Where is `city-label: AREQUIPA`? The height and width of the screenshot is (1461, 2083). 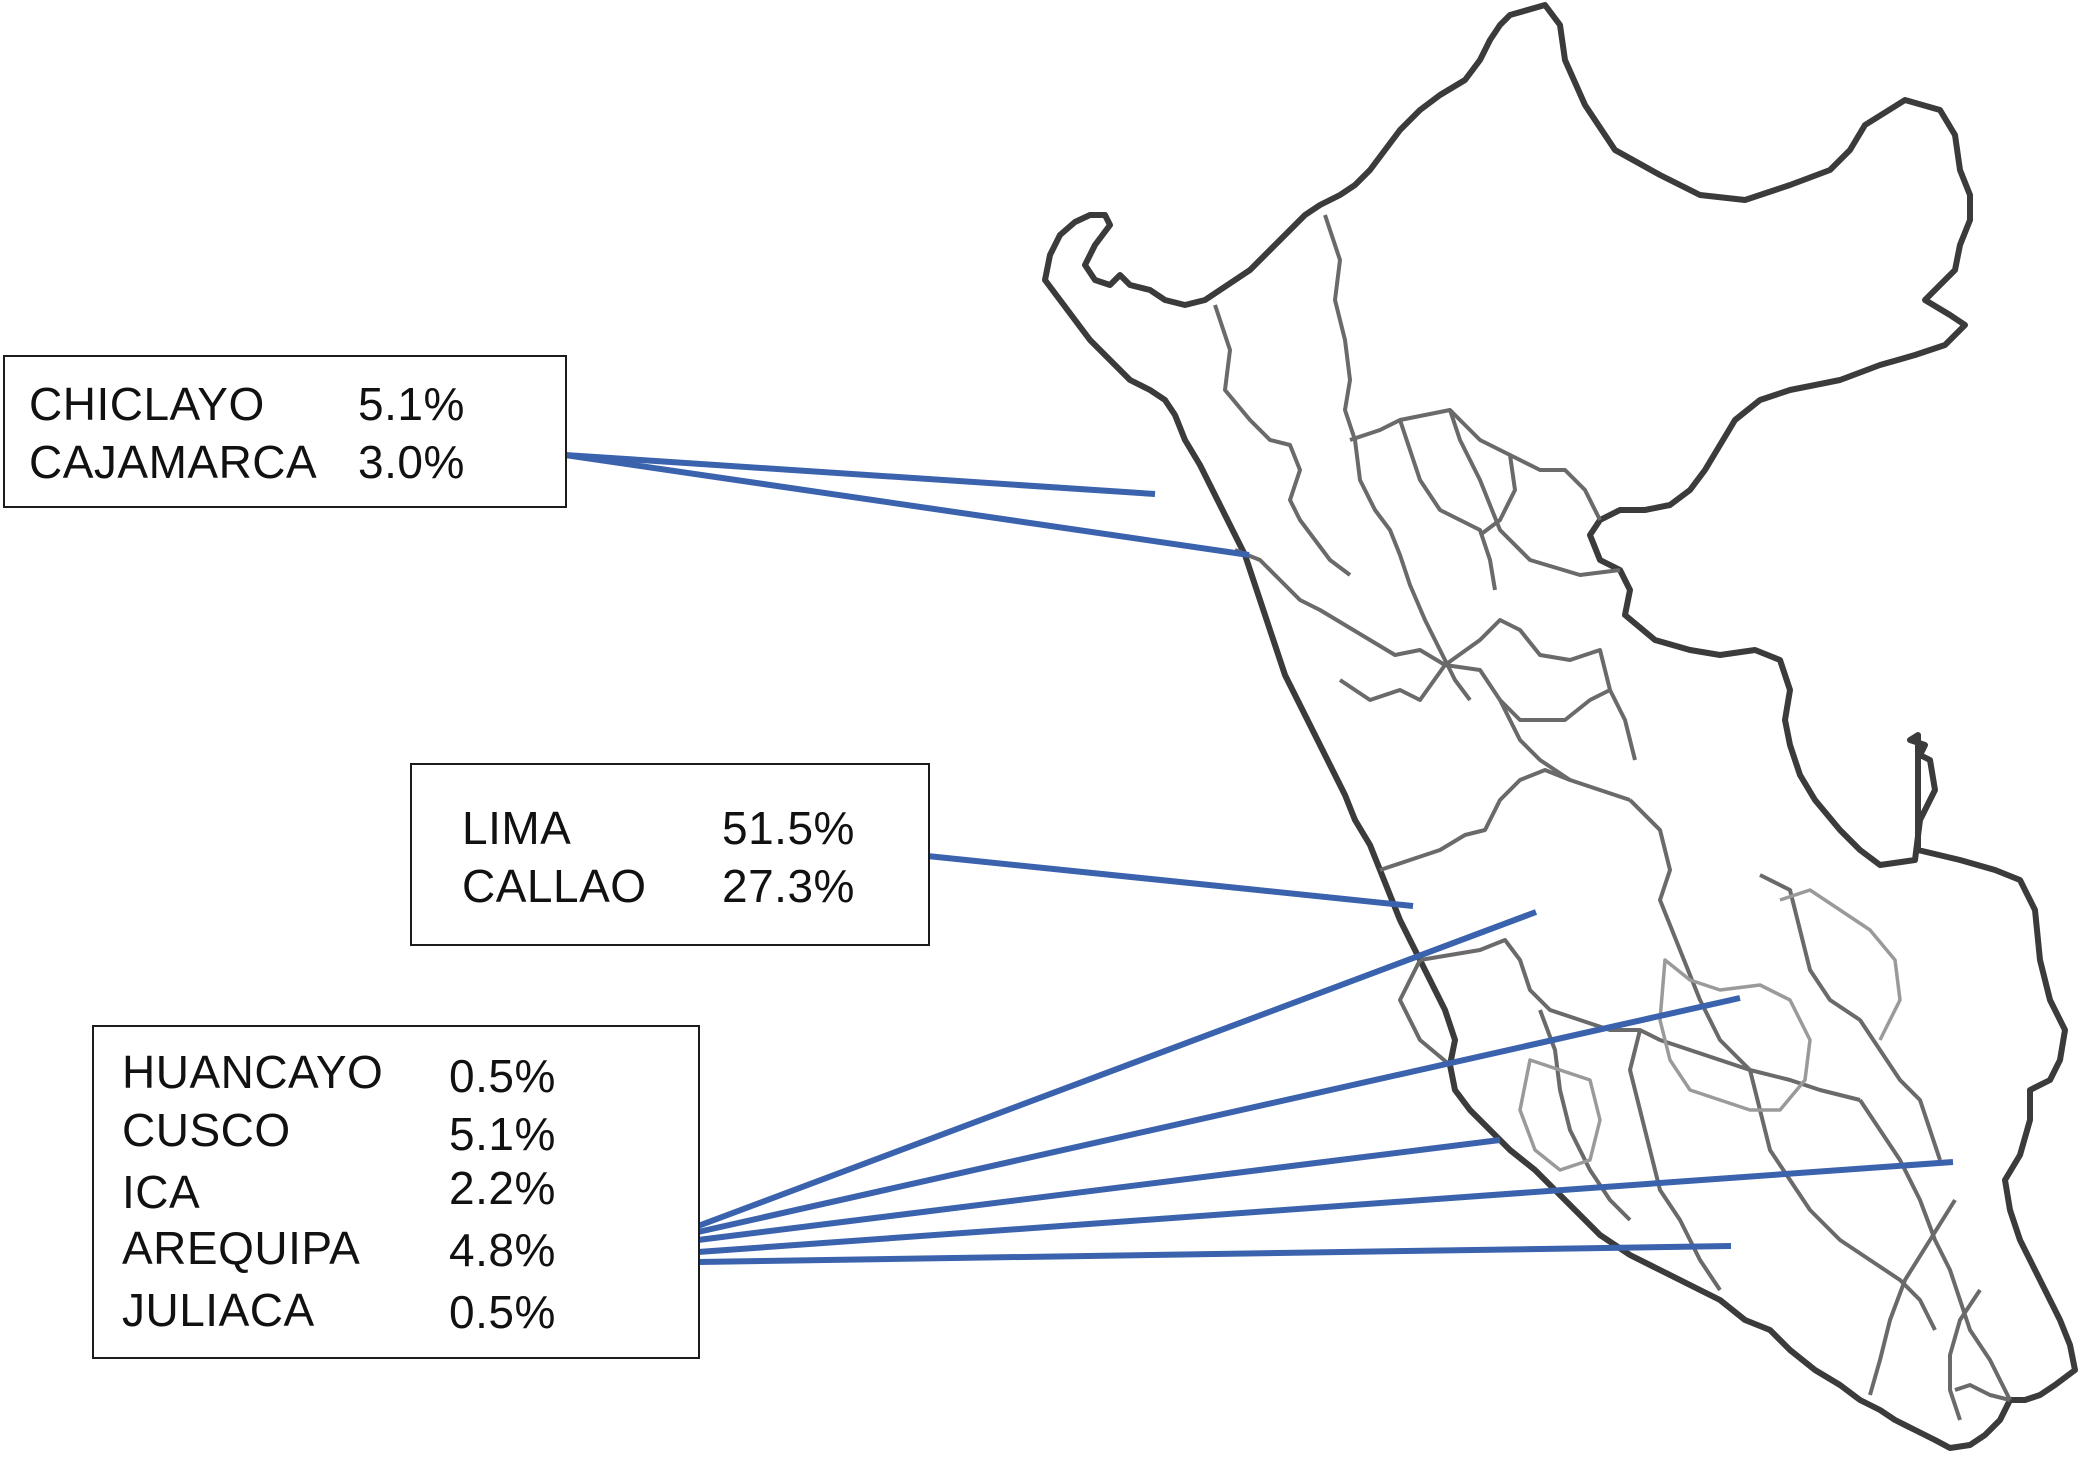 city-label: AREQUIPA is located at coordinates (241, 1248).